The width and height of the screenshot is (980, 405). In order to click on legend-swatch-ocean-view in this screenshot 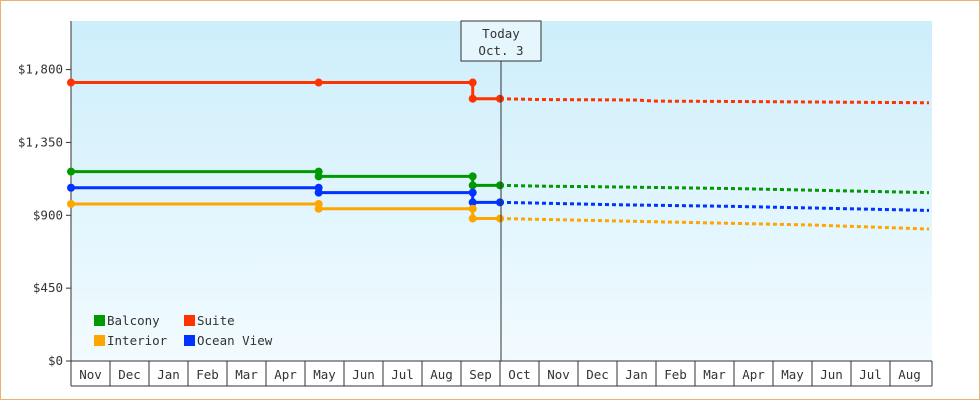, I will do `click(189, 340)`.